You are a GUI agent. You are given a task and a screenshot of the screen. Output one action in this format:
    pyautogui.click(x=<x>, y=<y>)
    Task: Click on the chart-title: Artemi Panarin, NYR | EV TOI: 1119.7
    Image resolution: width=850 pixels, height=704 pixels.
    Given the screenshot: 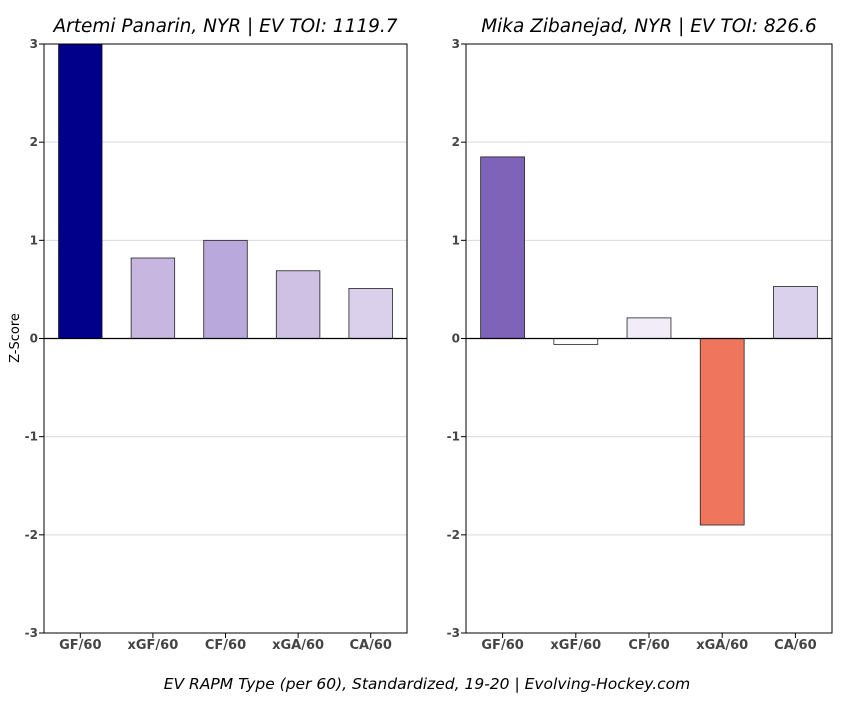 What is the action you would take?
    pyautogui.click(x=224, y=26)
    